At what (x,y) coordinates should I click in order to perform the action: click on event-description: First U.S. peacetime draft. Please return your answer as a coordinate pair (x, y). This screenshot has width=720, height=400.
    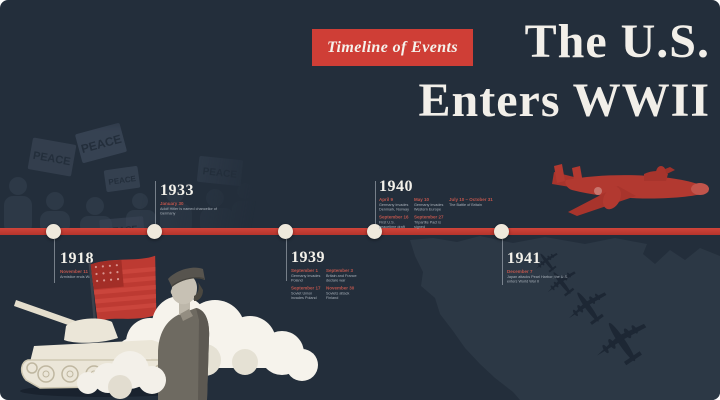
    Looking at the image, I should click on (392, 224).